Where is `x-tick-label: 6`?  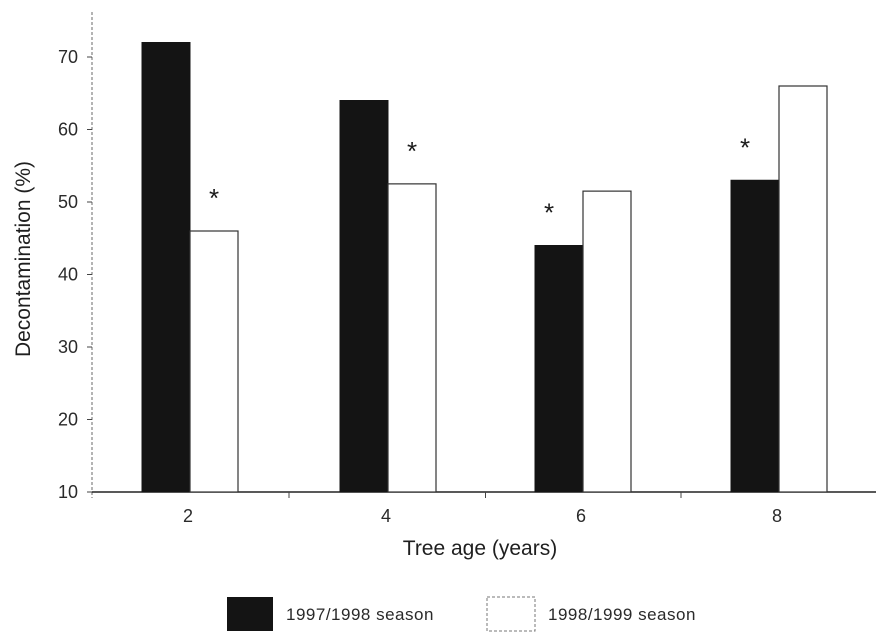
x-tick-label: 6 is located at coordinates (581, 516).